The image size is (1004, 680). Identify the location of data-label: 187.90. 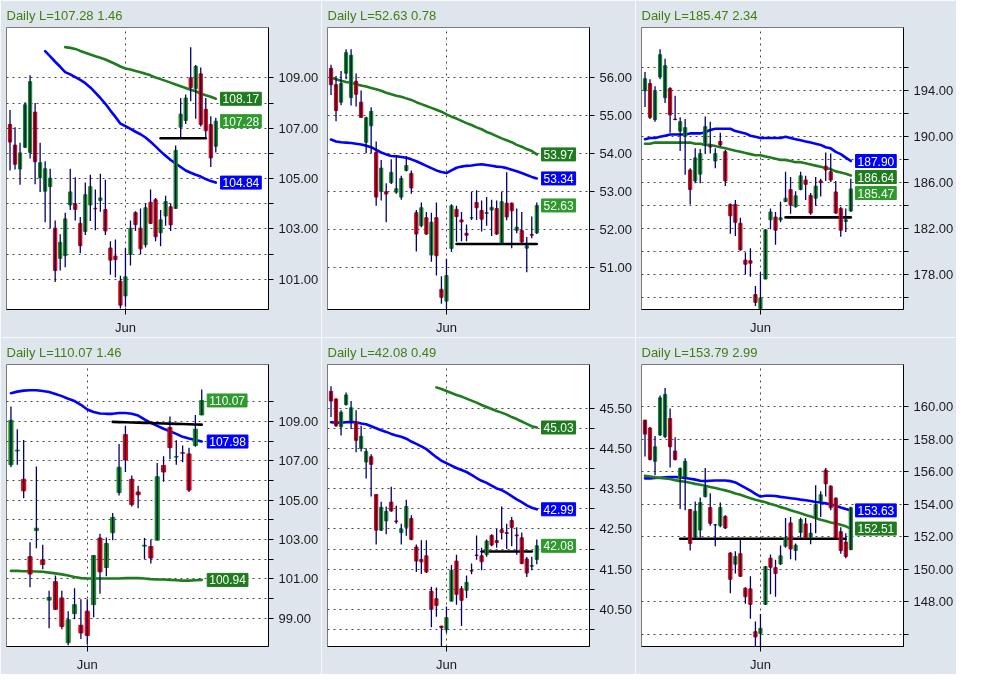
(876, 161).